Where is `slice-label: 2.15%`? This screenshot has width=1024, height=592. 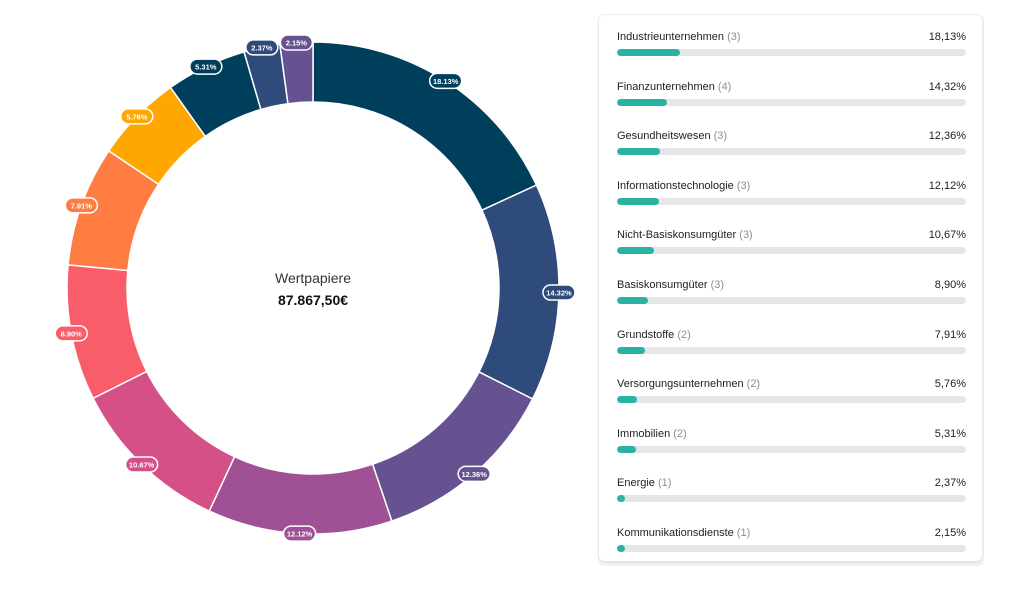
slice-label: 2.15% is located at coordinates (297, 43).